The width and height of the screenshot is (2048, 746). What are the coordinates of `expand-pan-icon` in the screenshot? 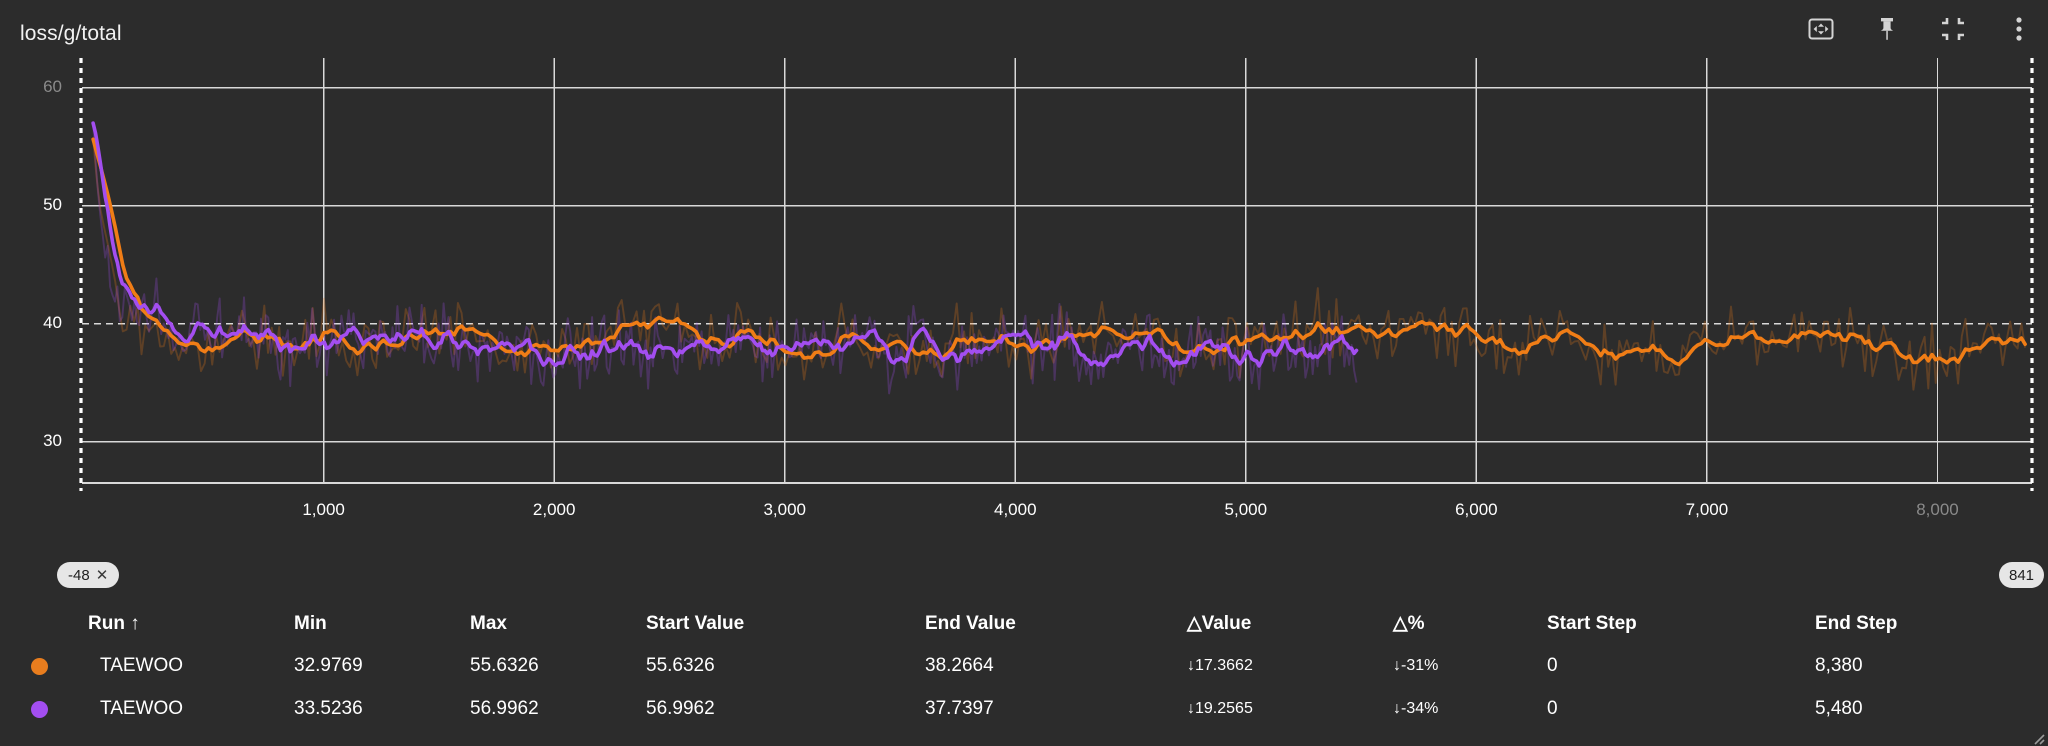 It's located at (1821, 29).